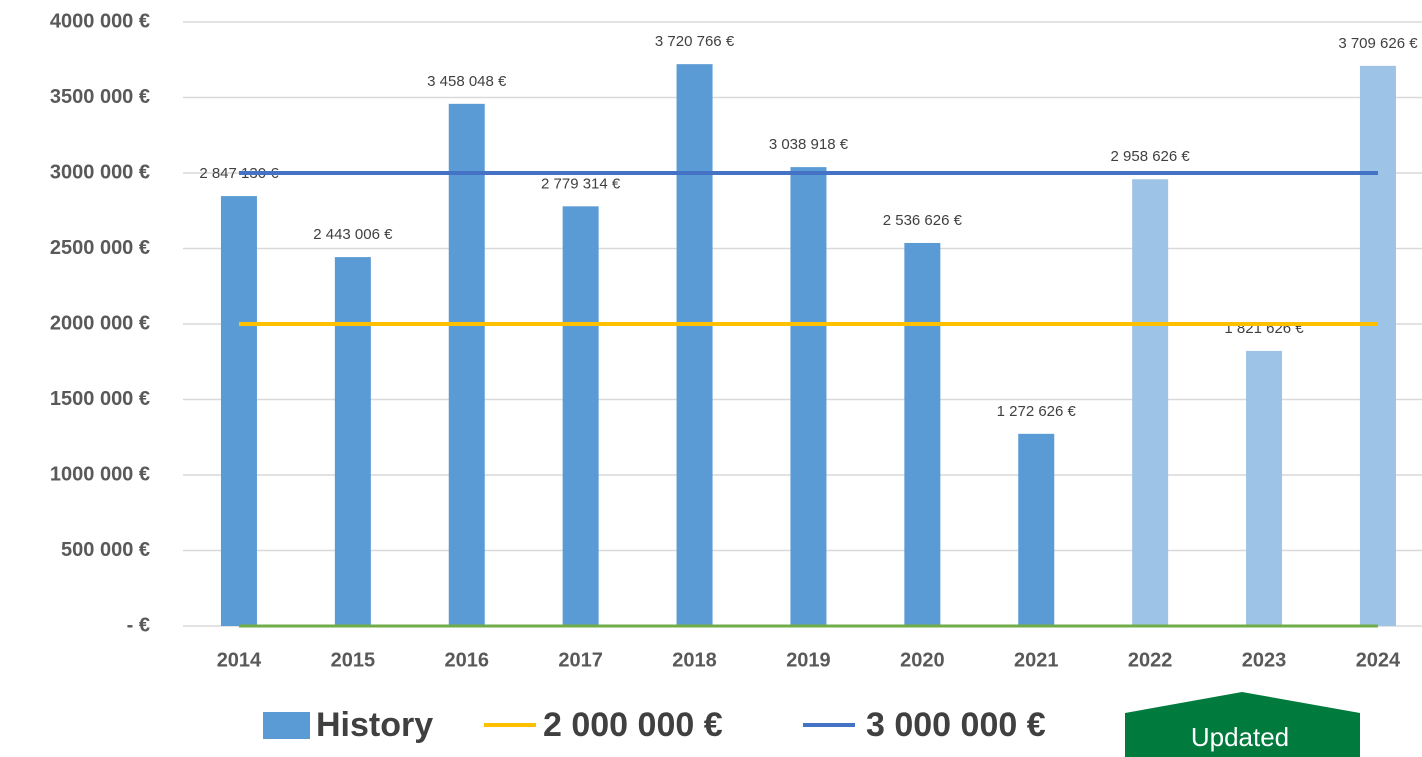  Describe the element at coordinates (581, 183) in the screenshot. I see `data-label: 2 779 314 €` at that location.